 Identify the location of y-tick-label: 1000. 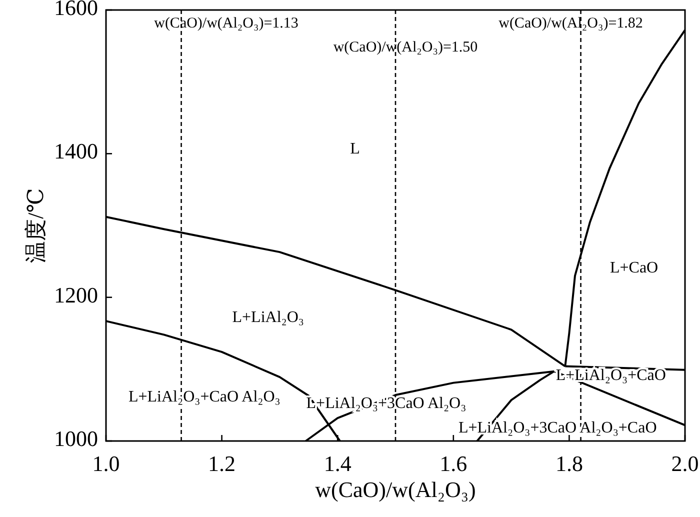
(76, 439).